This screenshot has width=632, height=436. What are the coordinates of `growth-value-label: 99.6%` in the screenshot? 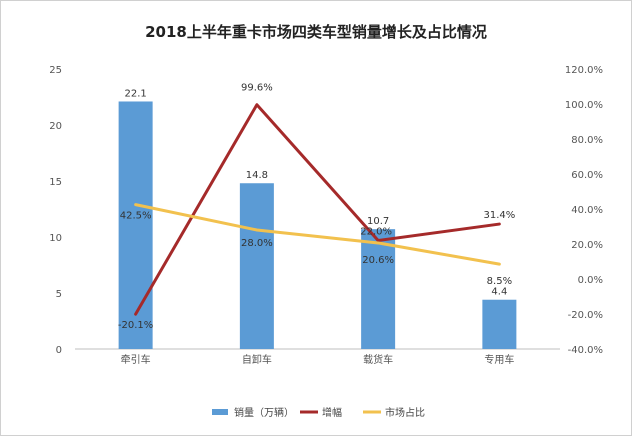 It's located at (257, 88).